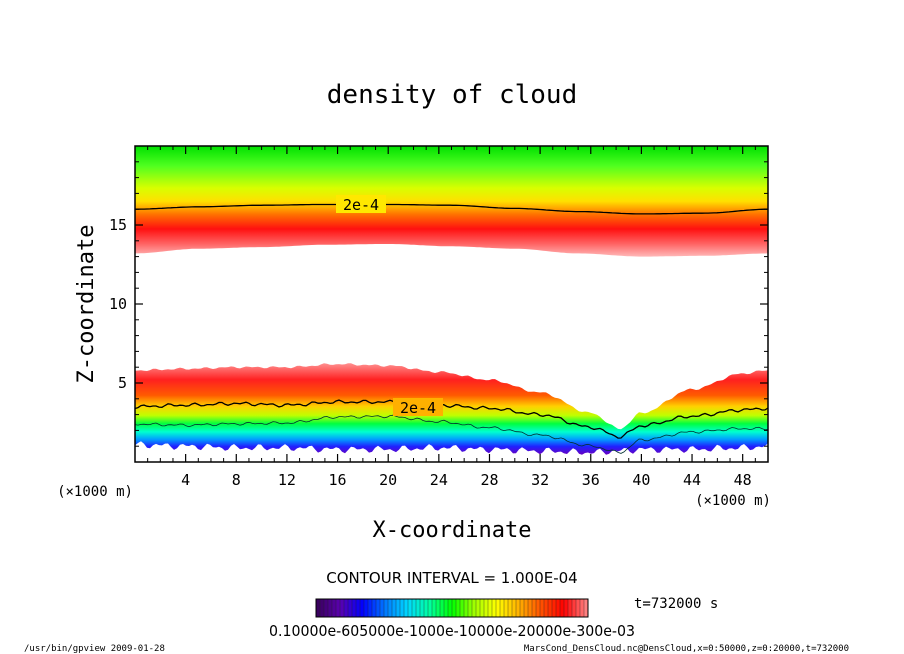  I want to click on time-label: t=732000 s, so click(676, 604).